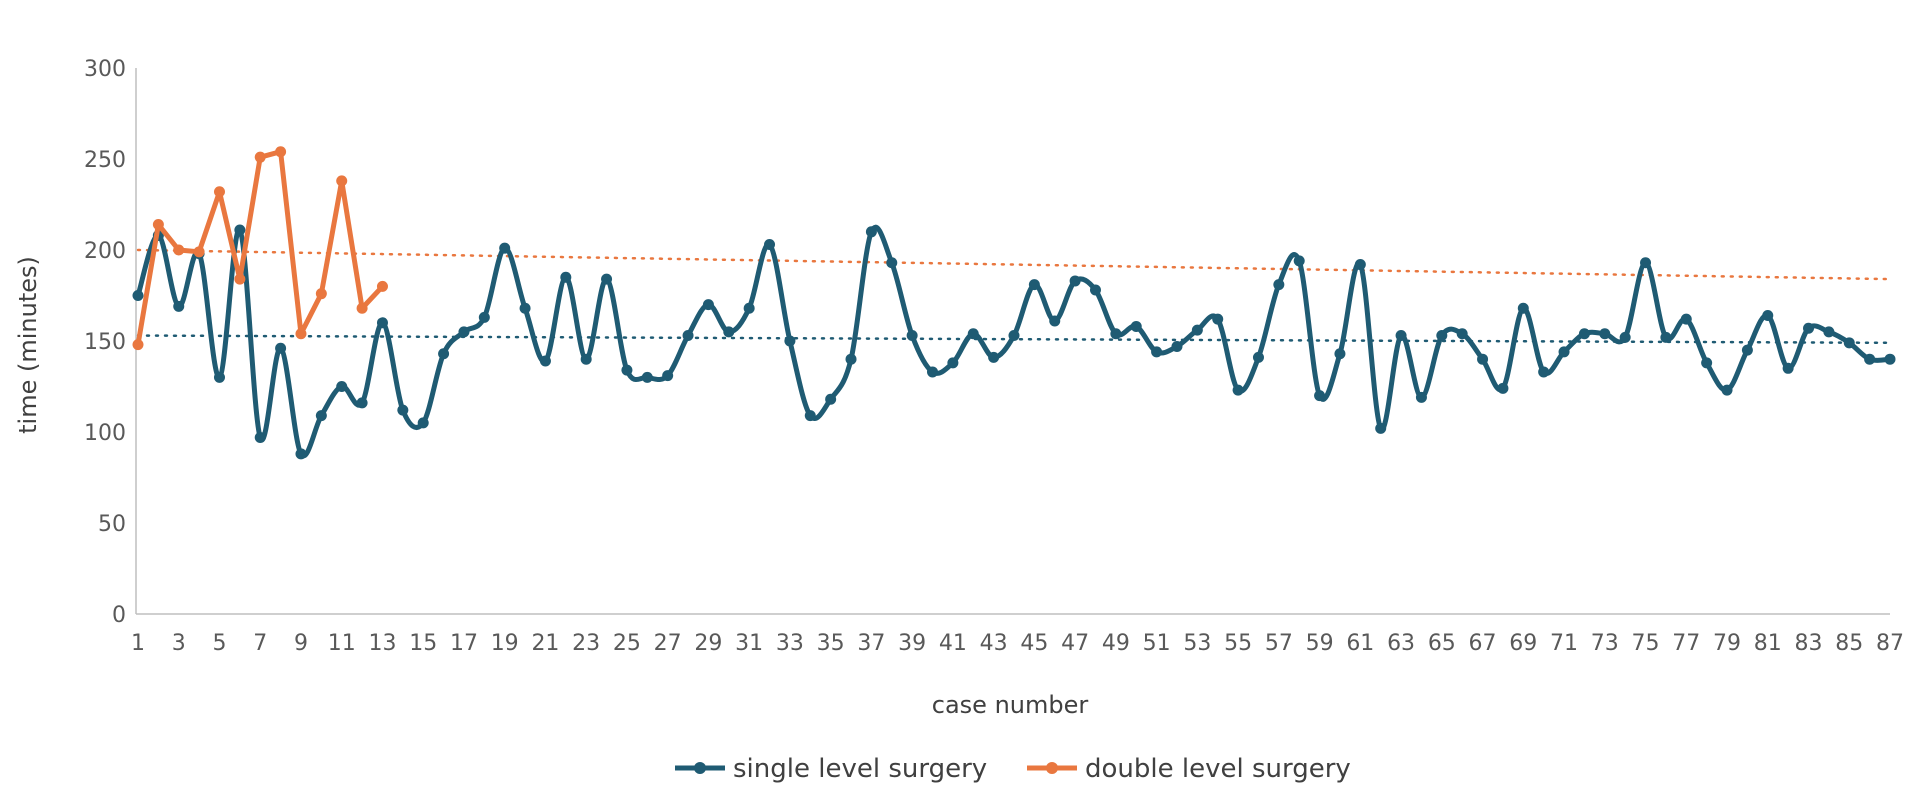  Describe the element at coordinates (105, 251) in the screenshot. I see `y-tick-label: 200` at that location.